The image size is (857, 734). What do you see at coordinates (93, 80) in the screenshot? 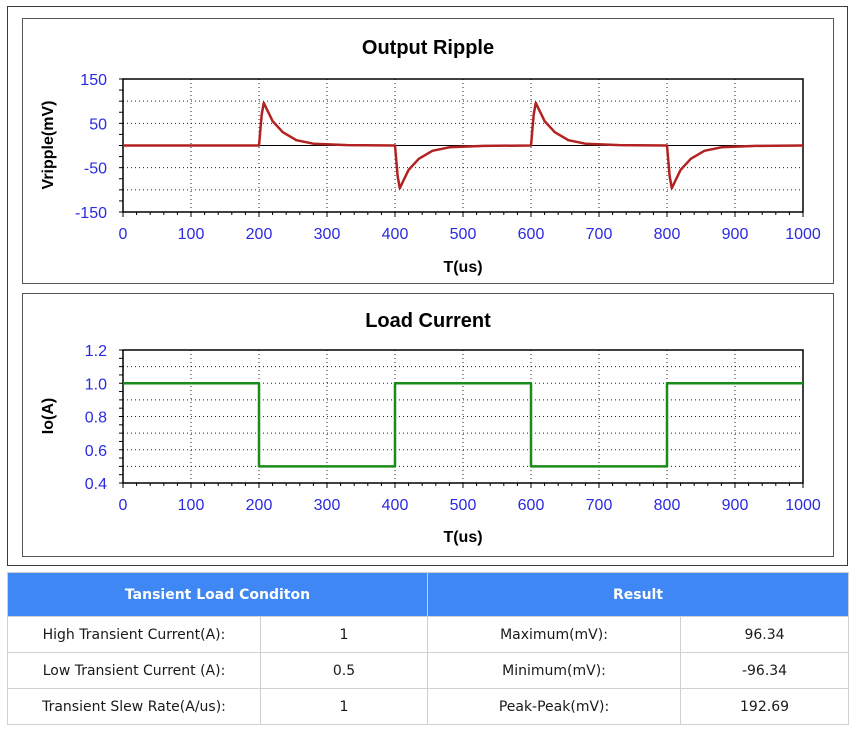
I see `y-tick-label: 150` at bounding box center [93, 80].